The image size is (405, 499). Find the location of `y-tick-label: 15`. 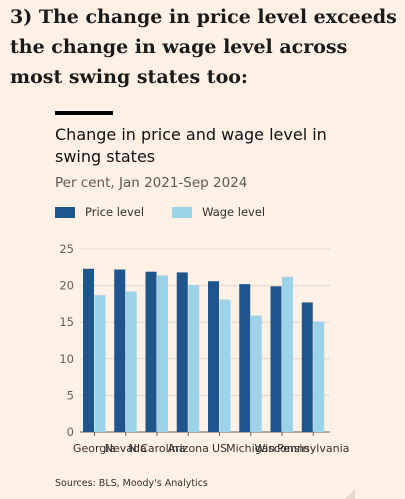

y-tick-label: 15 is located at coordinates (66, 322).